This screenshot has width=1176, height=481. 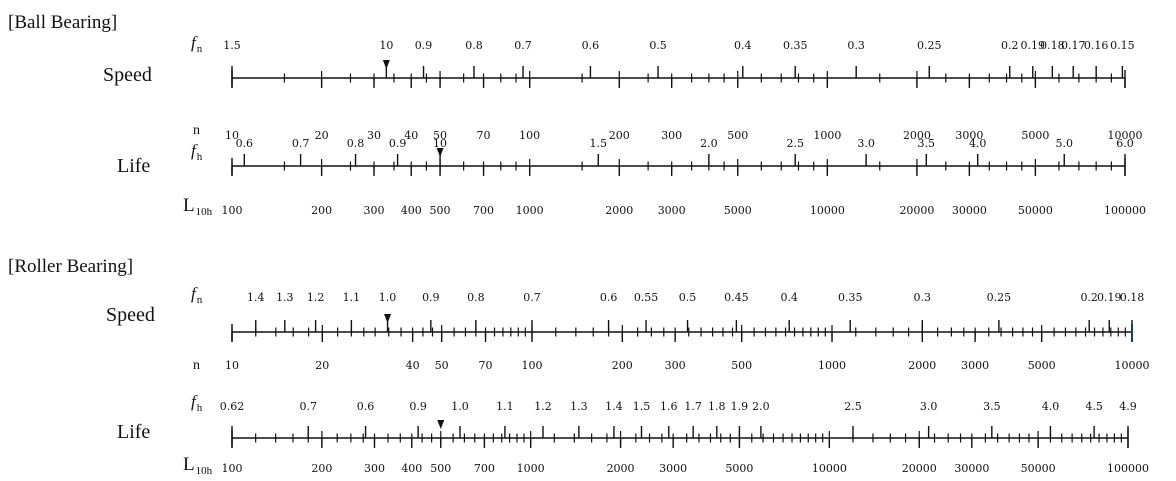 I want to click on roller-speed-top-tick-label: 1.3, so click(x=285, y=297).